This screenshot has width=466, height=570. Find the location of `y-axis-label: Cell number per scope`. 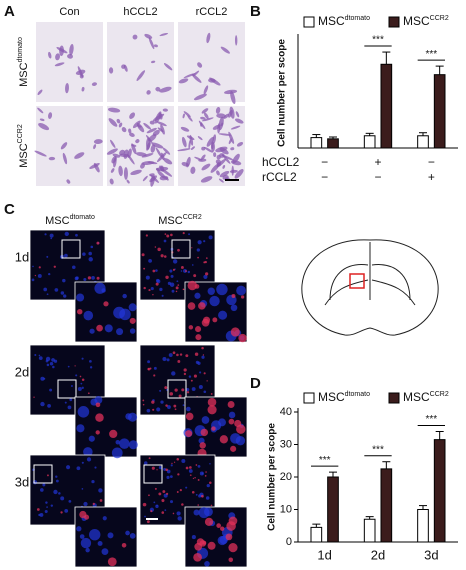

y-axis-label: Cell number per scope is located at coordinates (282, 93).